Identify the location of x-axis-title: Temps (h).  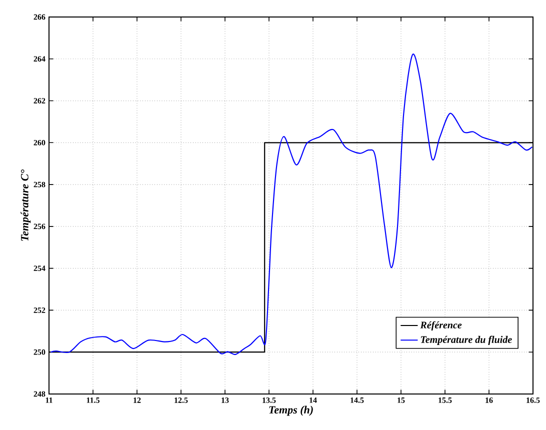
(291, 411).